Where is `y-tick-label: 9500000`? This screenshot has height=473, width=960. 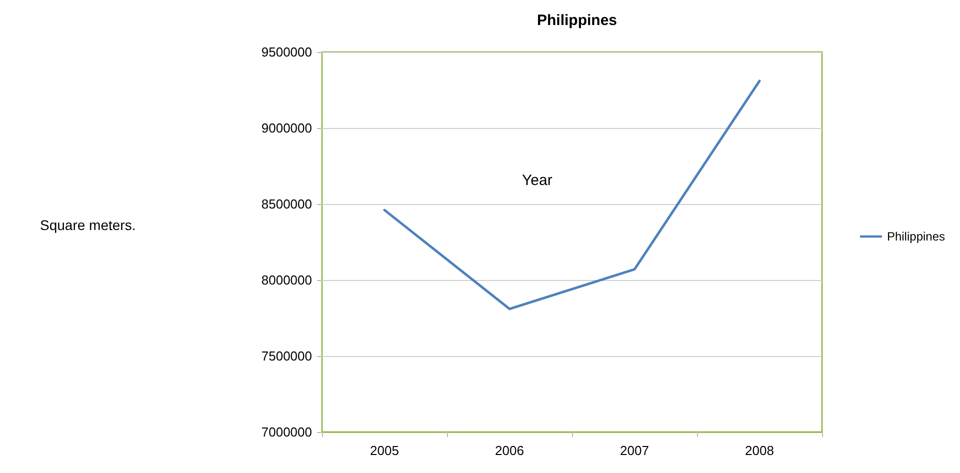
y-tick-label: 9500000 is located at coordinates (286, 52).